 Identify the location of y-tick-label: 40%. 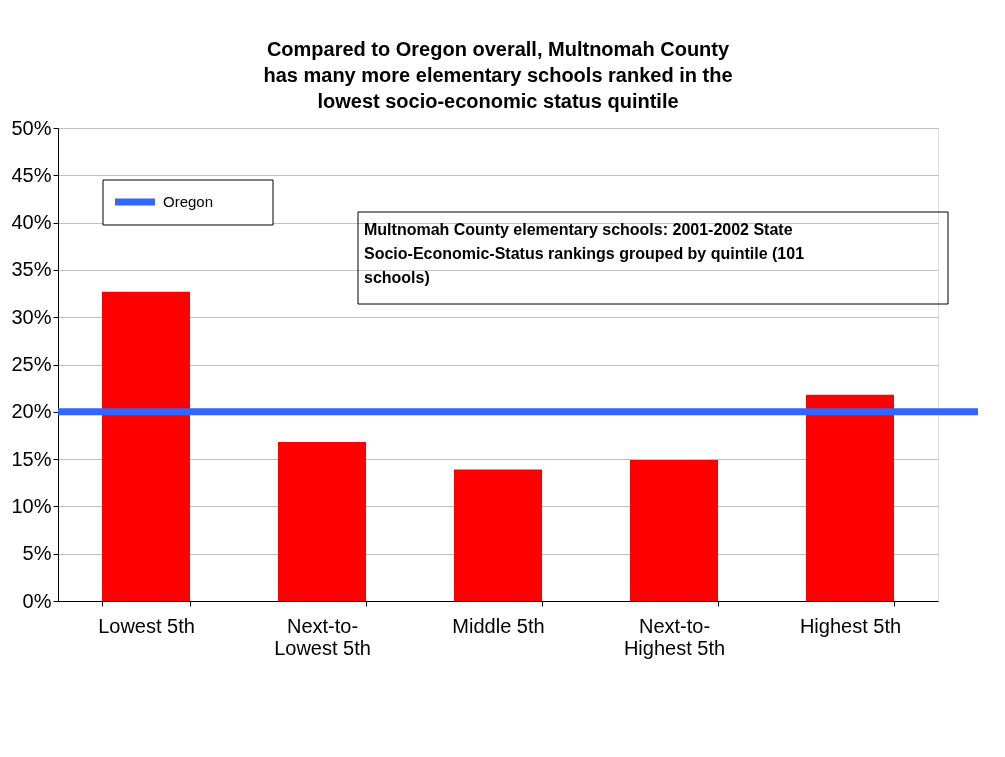
(31, 222).